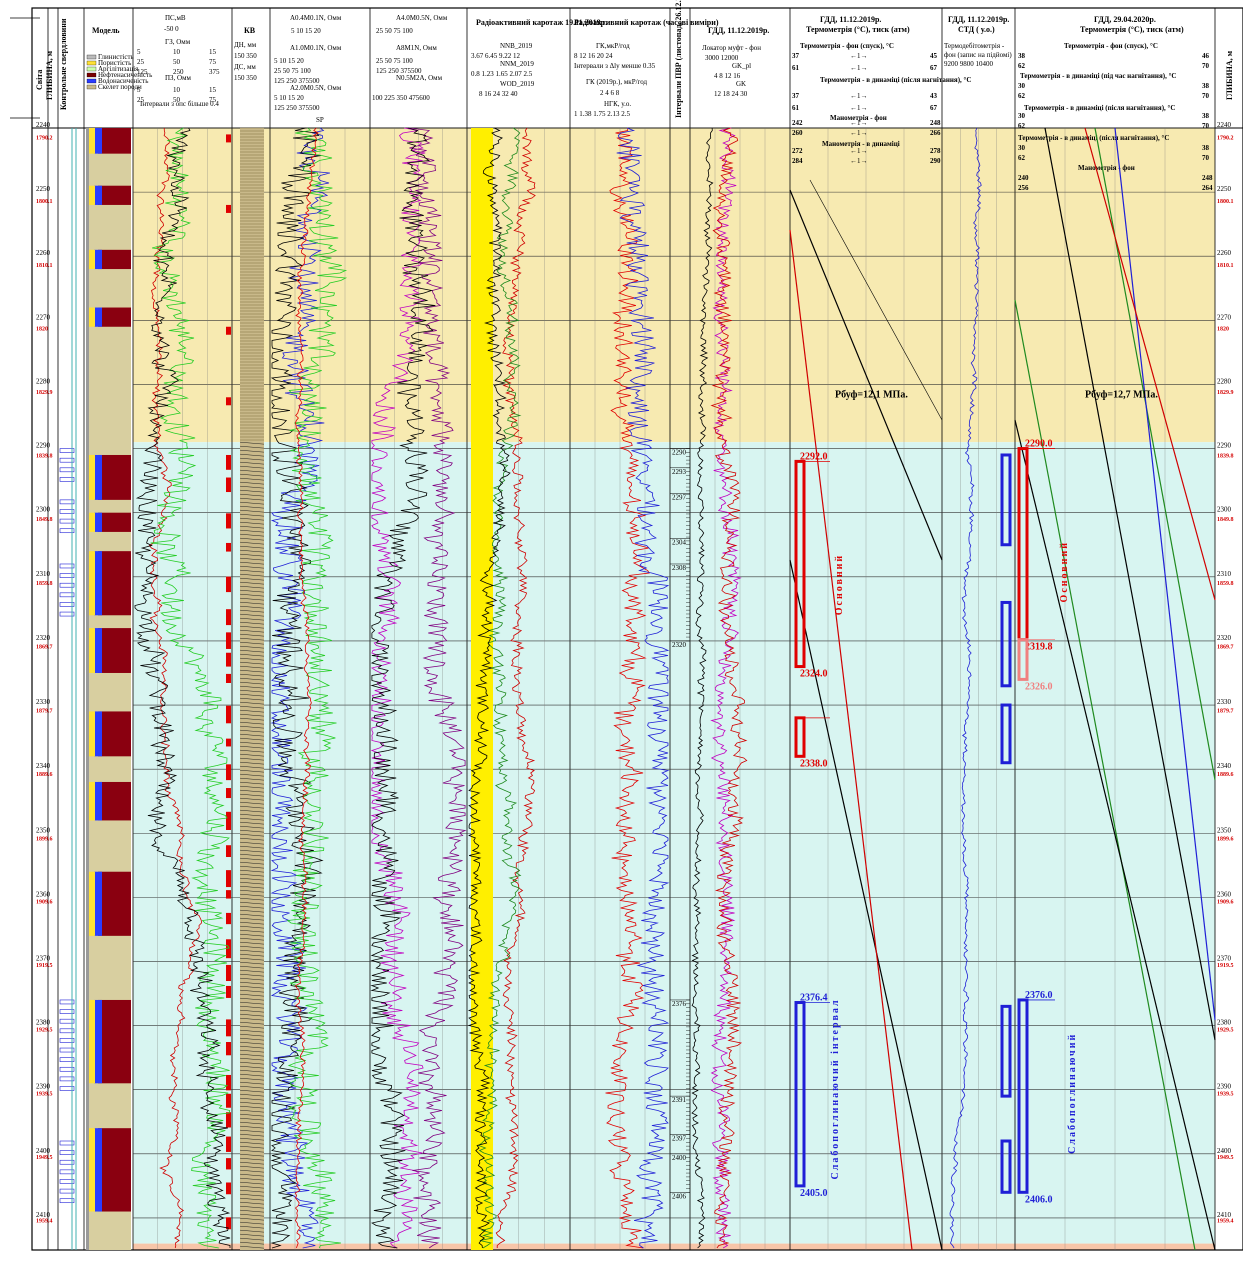 This screenshot has height=1263, width=1243. Describe the element at coordinates (1206, 96) in the screenshot. I see `gdd3-scale-right: 70` at that location.